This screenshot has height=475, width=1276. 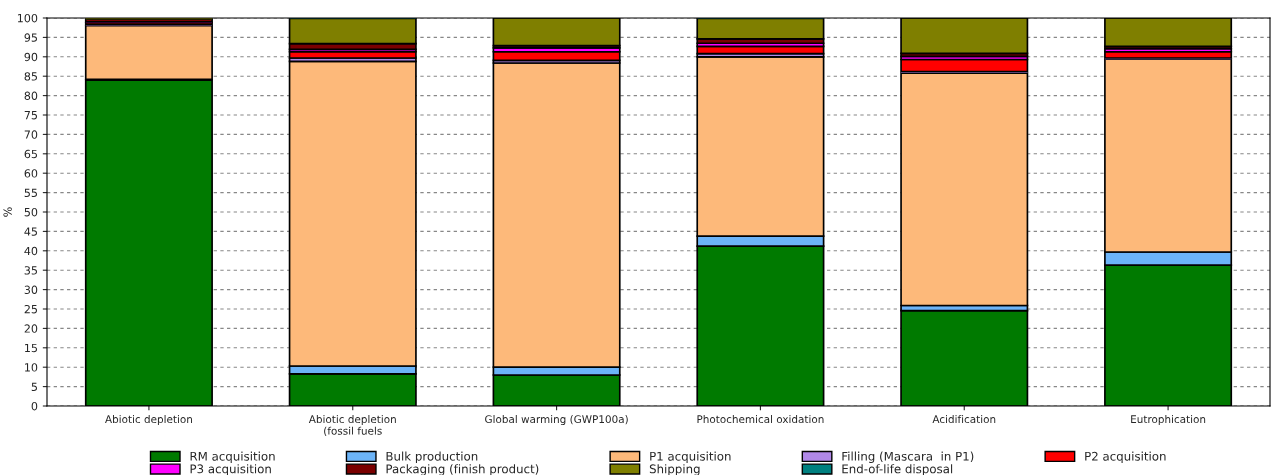 What do you see at coordinates (7, 212) in the screenshot?
I see `y-axis-title: %` at bounding box center [7, 212].